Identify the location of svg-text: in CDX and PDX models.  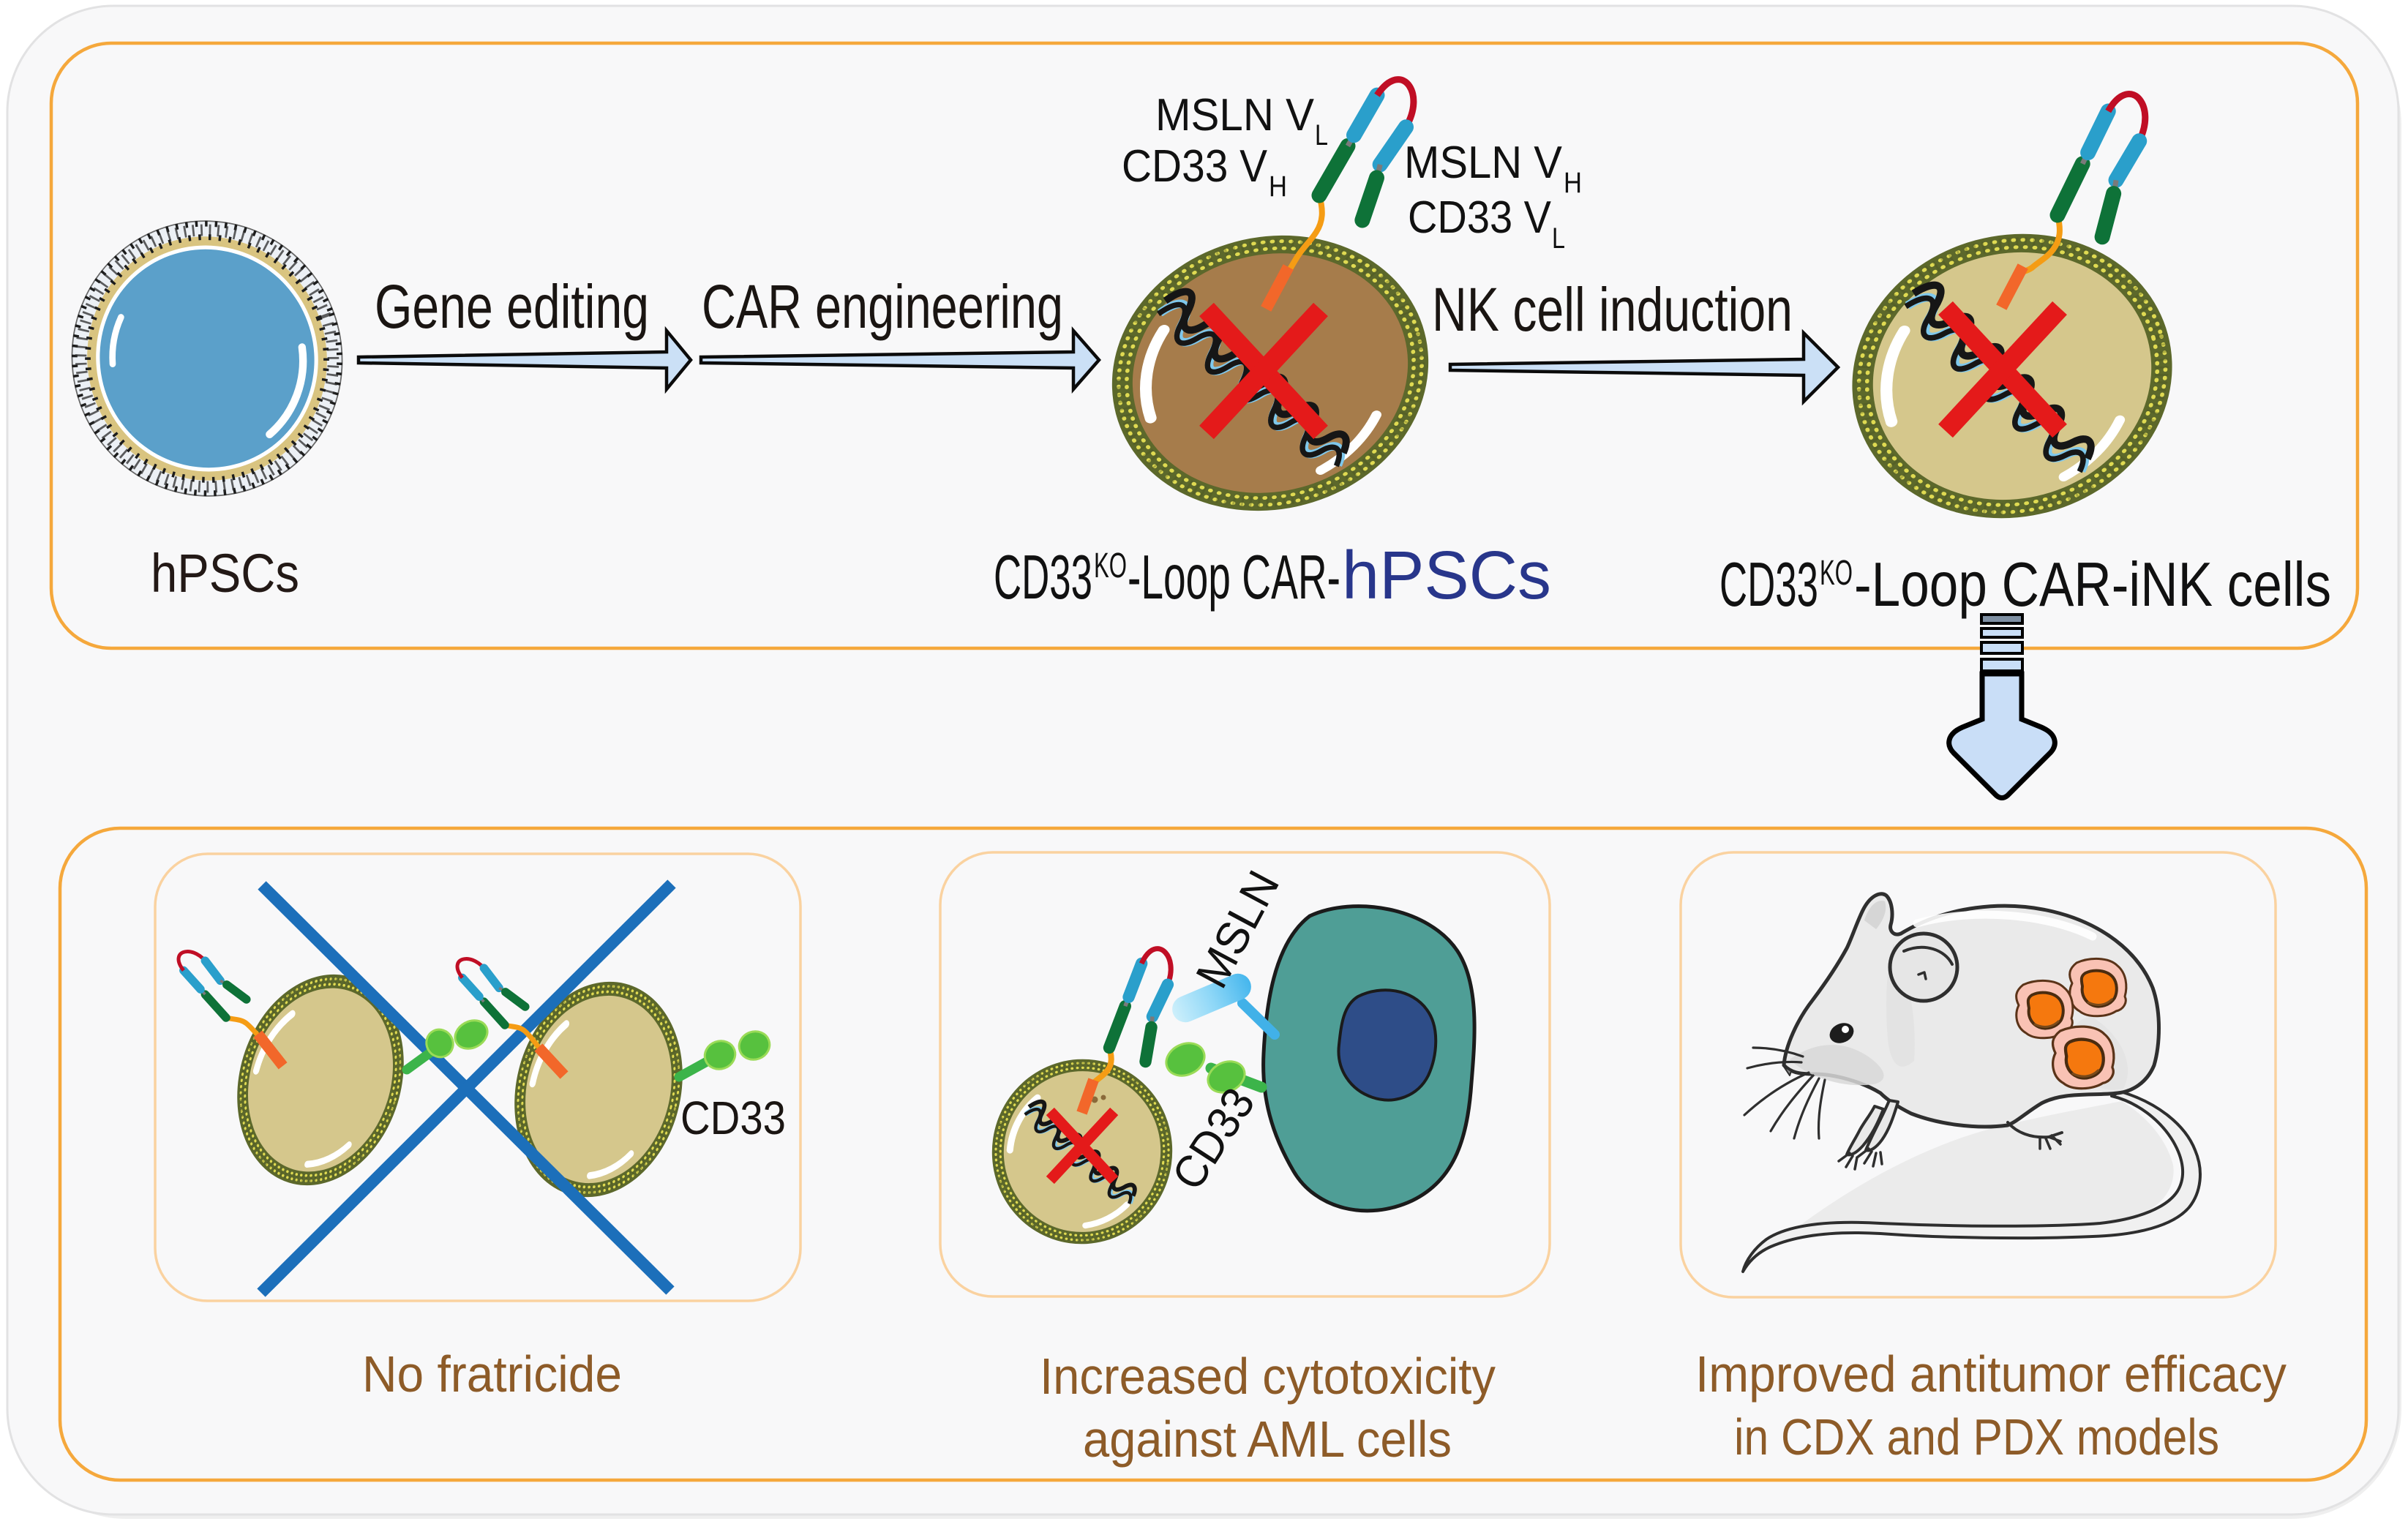
(1976, 1436).